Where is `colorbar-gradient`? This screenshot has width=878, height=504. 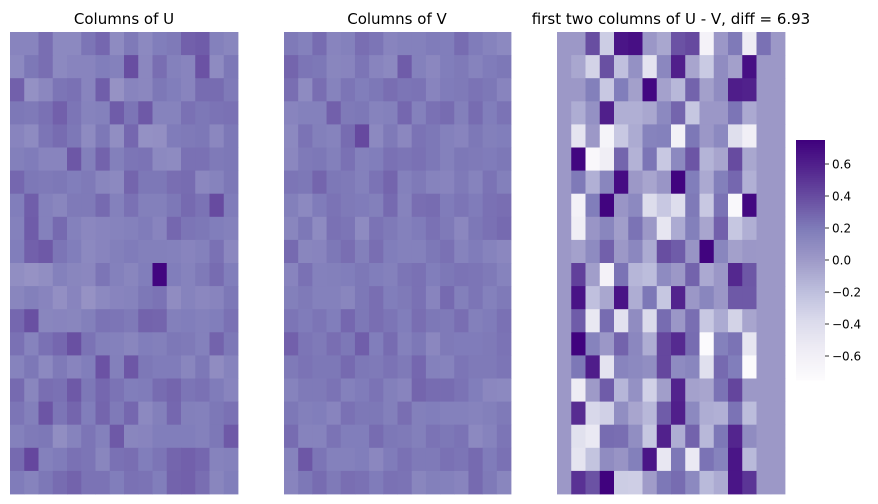
colorbar-gradient is located at coordinates (810, 260).